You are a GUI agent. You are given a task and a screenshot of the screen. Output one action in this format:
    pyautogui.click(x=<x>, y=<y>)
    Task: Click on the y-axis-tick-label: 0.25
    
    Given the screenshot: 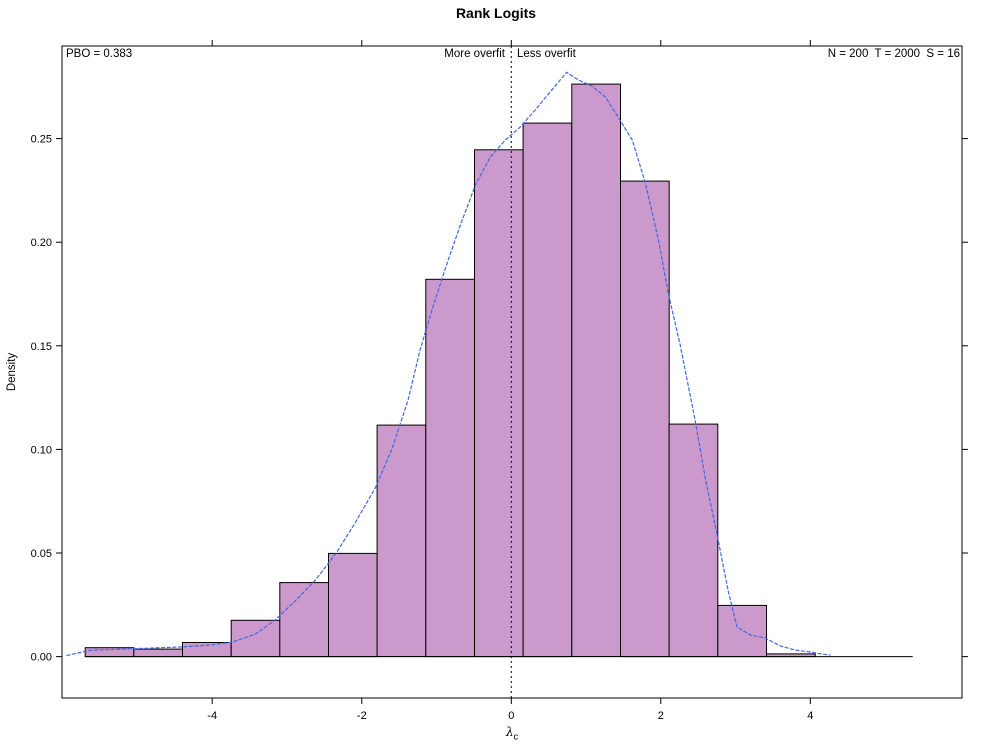 What is the action you would take?
    pyautogui.click(x=41, y=140)
    